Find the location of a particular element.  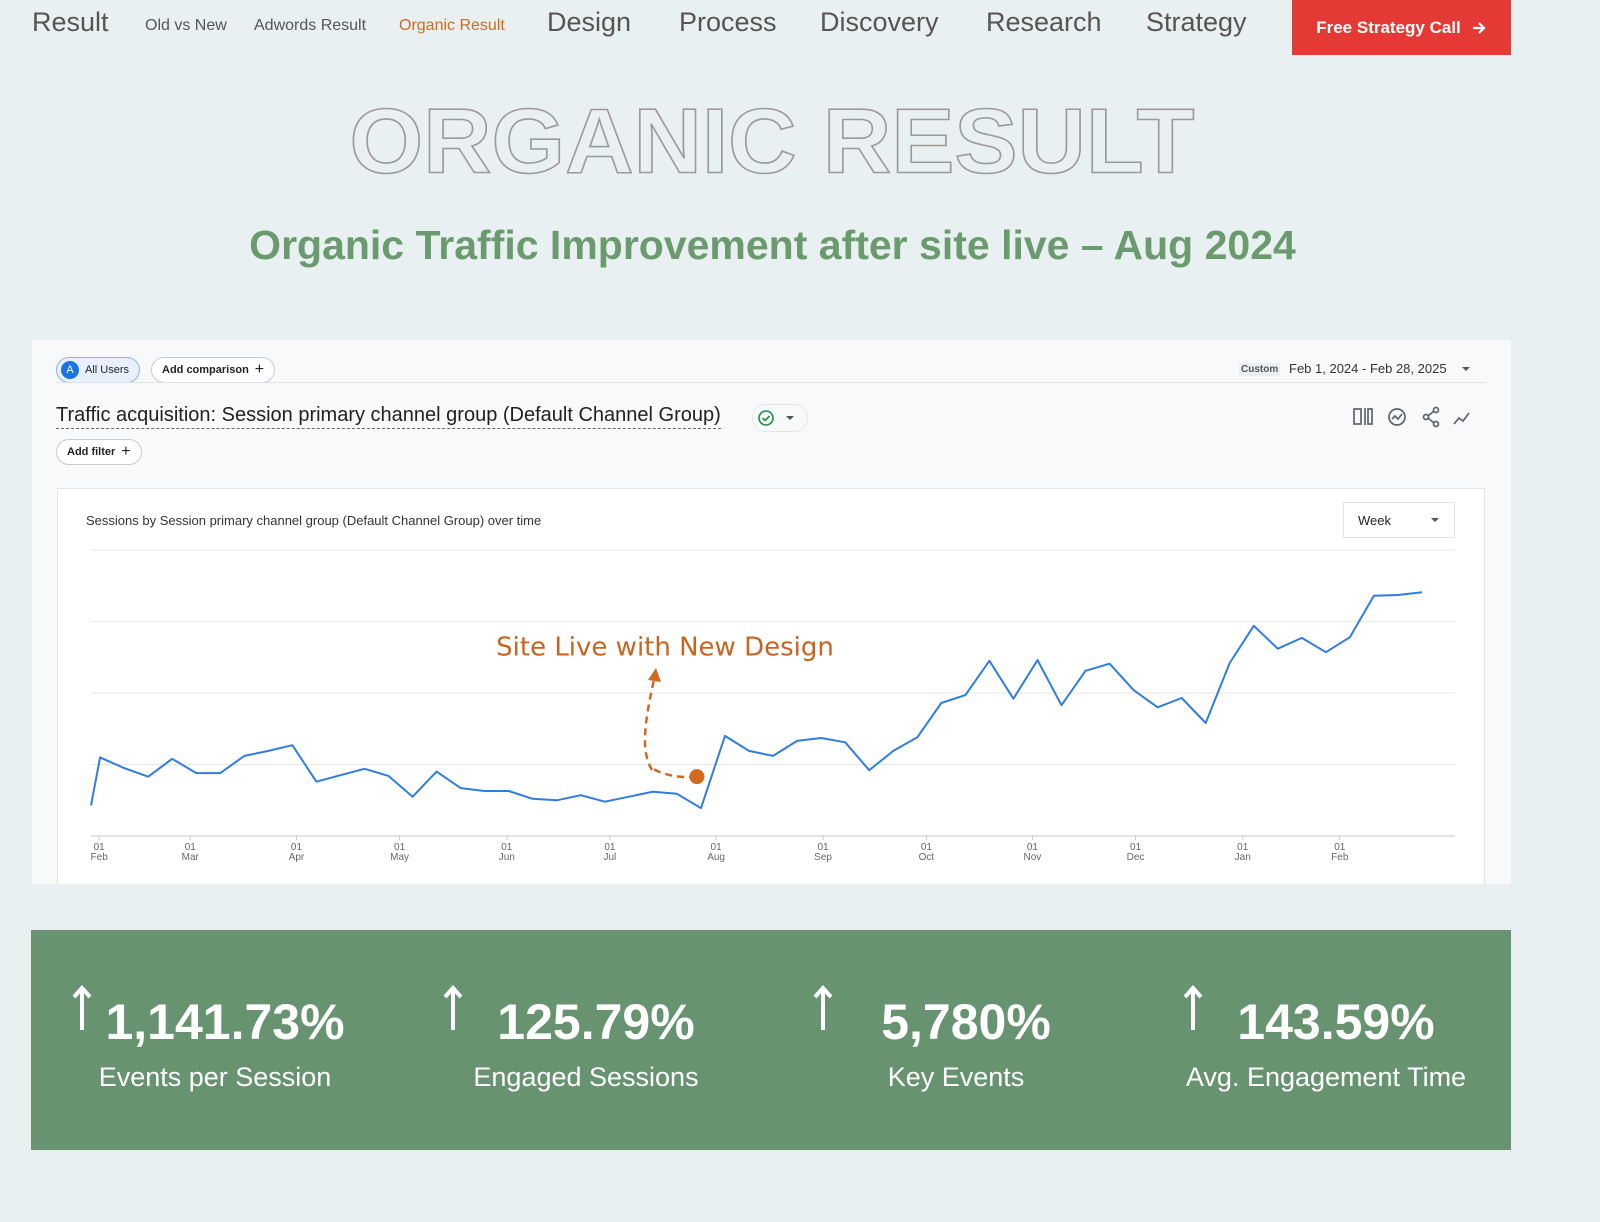

date-range: Feb 1, 2024 - Feb 28, 2025 is located at coordinates (1368, 368).